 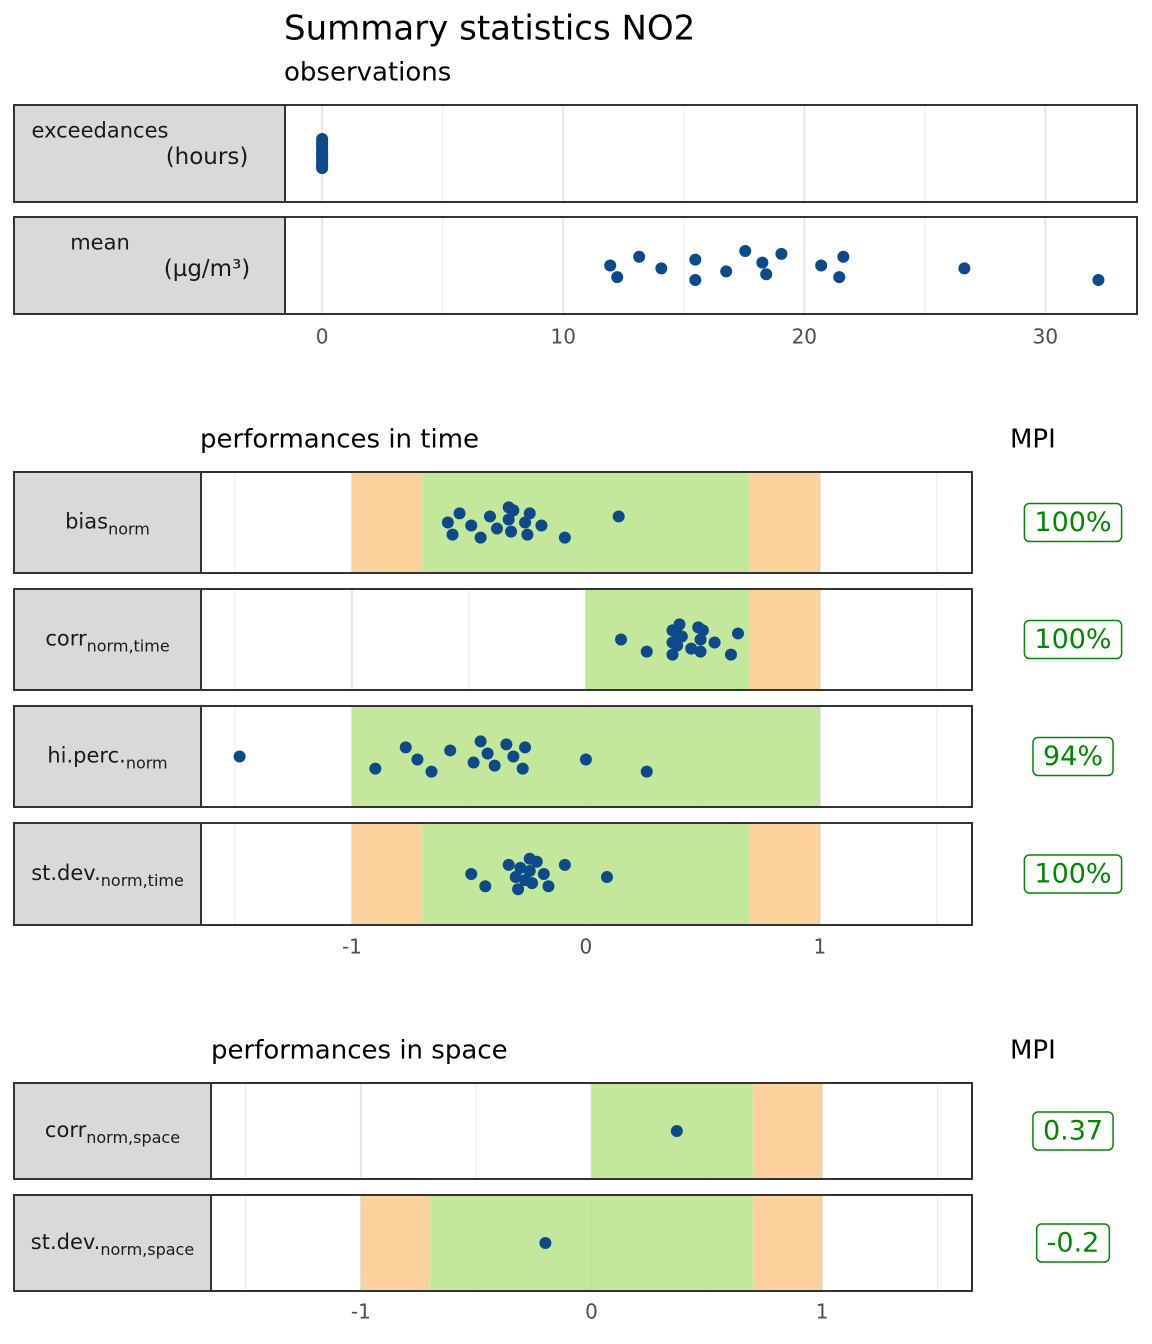 I want to click on strip-label-group: st.dev.norm,space, so click(x=112, y=1244).